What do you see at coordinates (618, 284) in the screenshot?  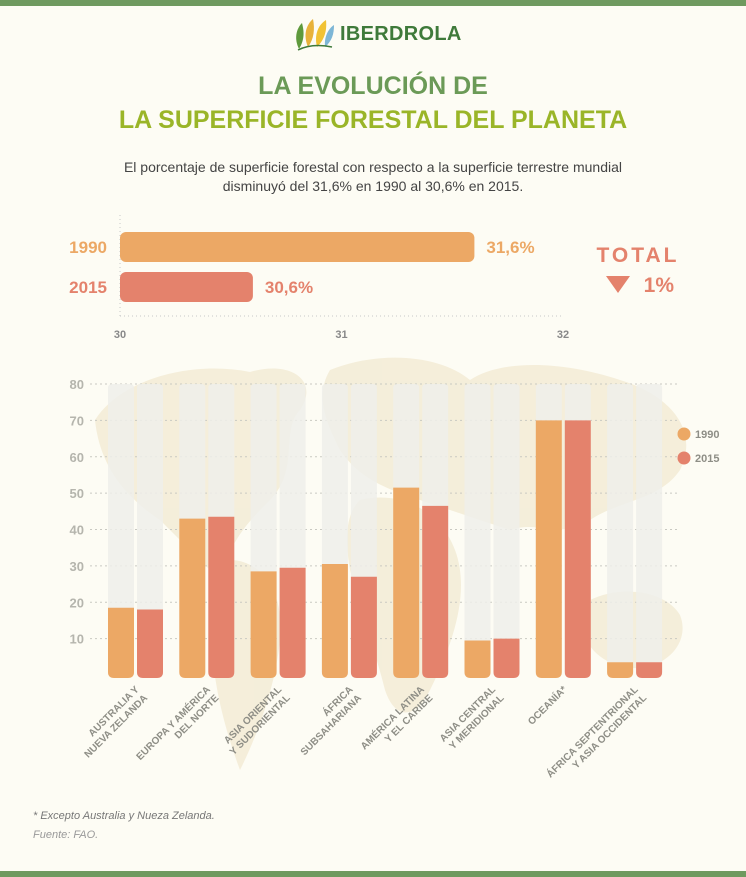 I see `down-triangle-icon` at bounding box center [618, 284].